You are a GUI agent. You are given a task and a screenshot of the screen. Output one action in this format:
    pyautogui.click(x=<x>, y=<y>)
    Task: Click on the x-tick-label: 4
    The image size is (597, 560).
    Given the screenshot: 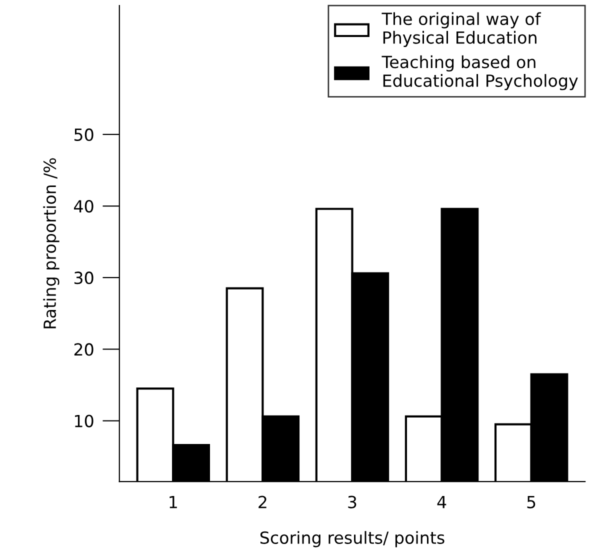 What is the action you would take?
    pyautogui.click(x=441, y=502)
    